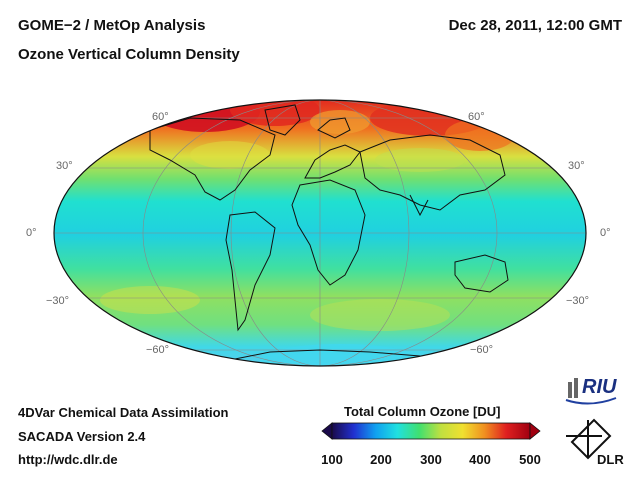 The width and height of the screenshot is (640, 480). Describe the element at coordinates (476, 117) in the screenshot. I see `lat-label-60n-right: 60°` at that location.